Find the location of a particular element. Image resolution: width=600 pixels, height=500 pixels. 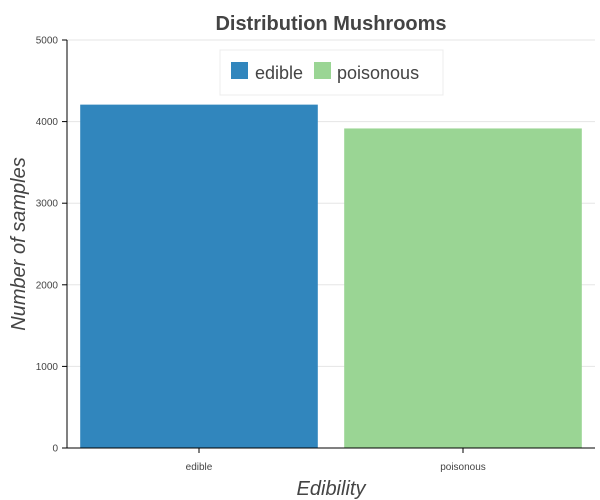

chart-title: Distribution Mushrooms is located at coordinates (330, 24).